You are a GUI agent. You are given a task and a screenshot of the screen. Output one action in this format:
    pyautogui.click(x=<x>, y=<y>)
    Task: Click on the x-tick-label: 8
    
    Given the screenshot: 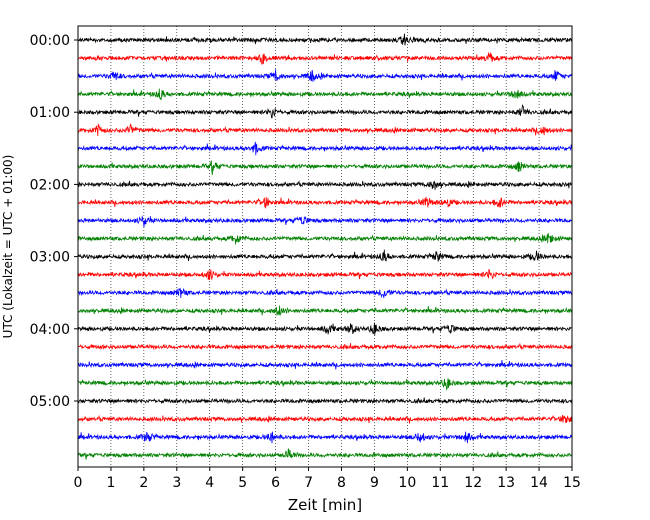 What is the action you would take?
    pyautogui.click(x=341, y=483)
    